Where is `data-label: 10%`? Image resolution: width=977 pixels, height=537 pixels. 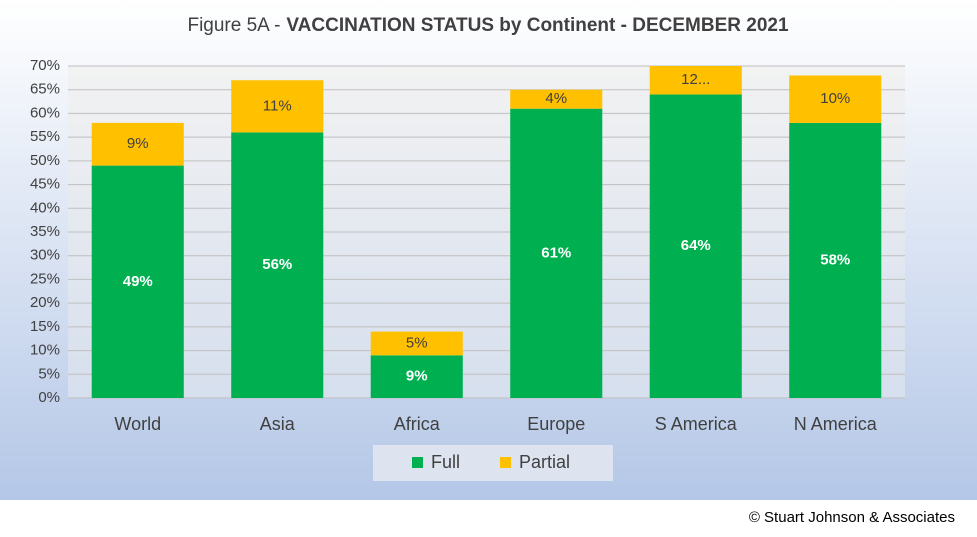 data-label: 10% is located at coordinates (835, 98).